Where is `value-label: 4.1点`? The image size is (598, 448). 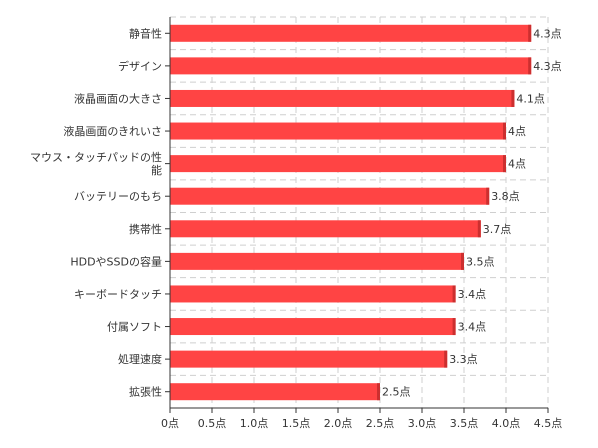 value-label: 4.1点 is located at coordinates (530, 98).